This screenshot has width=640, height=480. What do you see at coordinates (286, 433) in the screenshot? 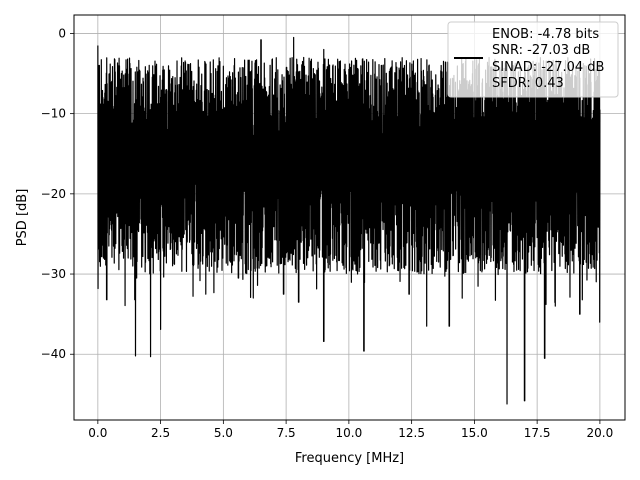
I see `x-tick-label: 7.5` at bounding box center [286, 433].